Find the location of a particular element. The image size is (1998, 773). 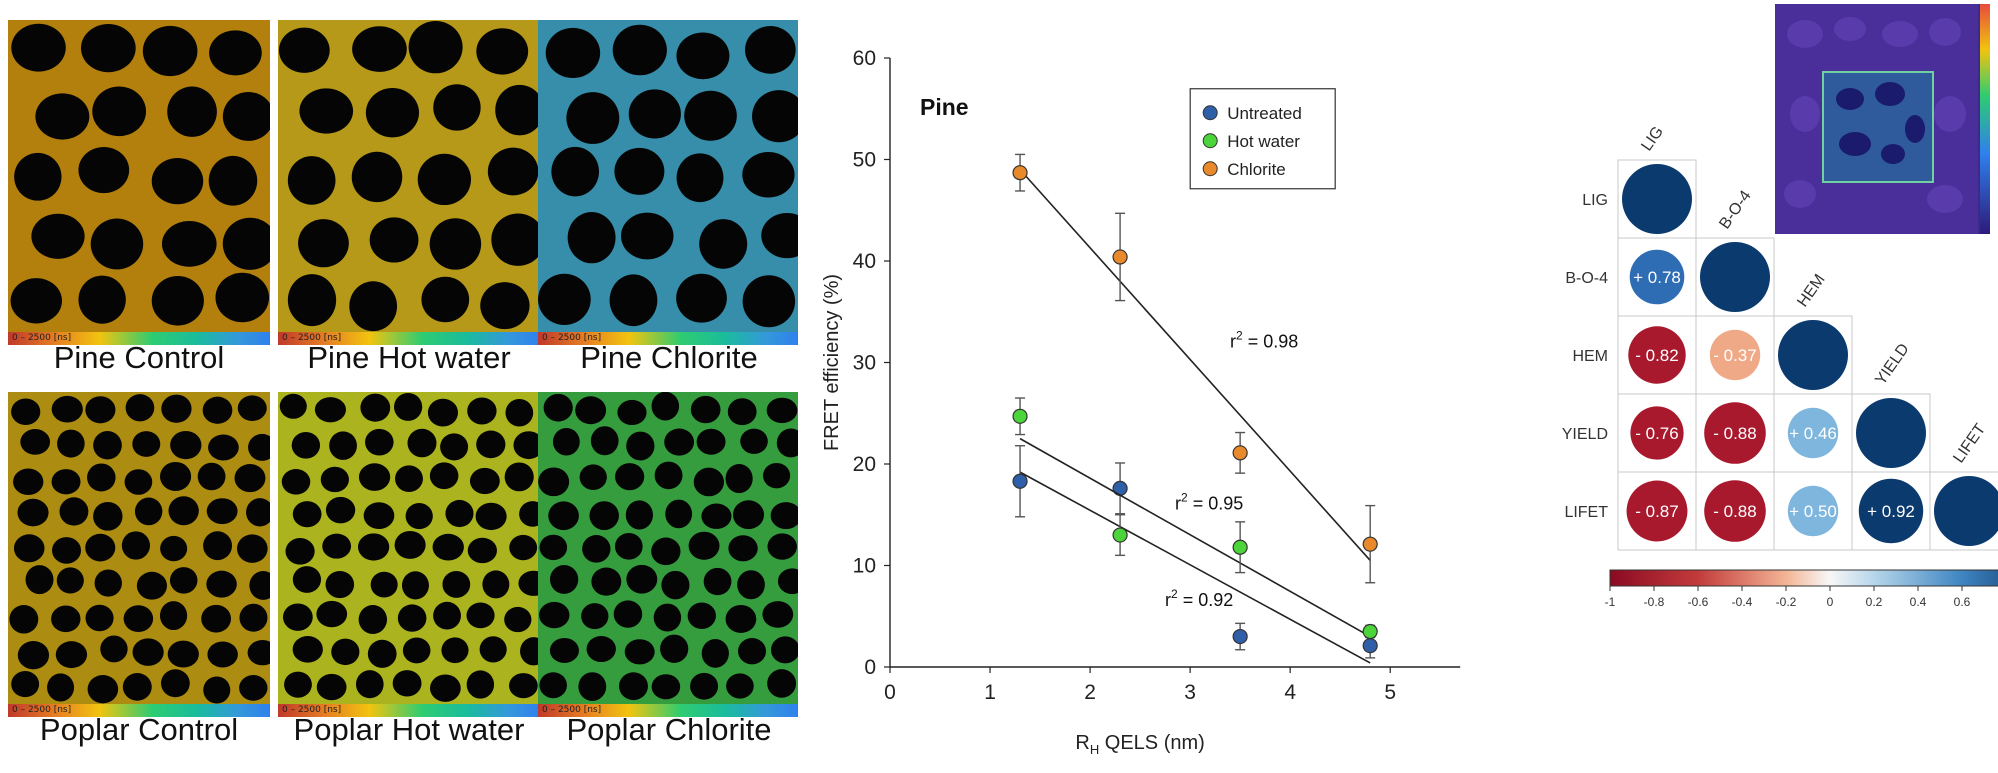

correlation-value: - 0.87 is located at coordinates (1656, 511).